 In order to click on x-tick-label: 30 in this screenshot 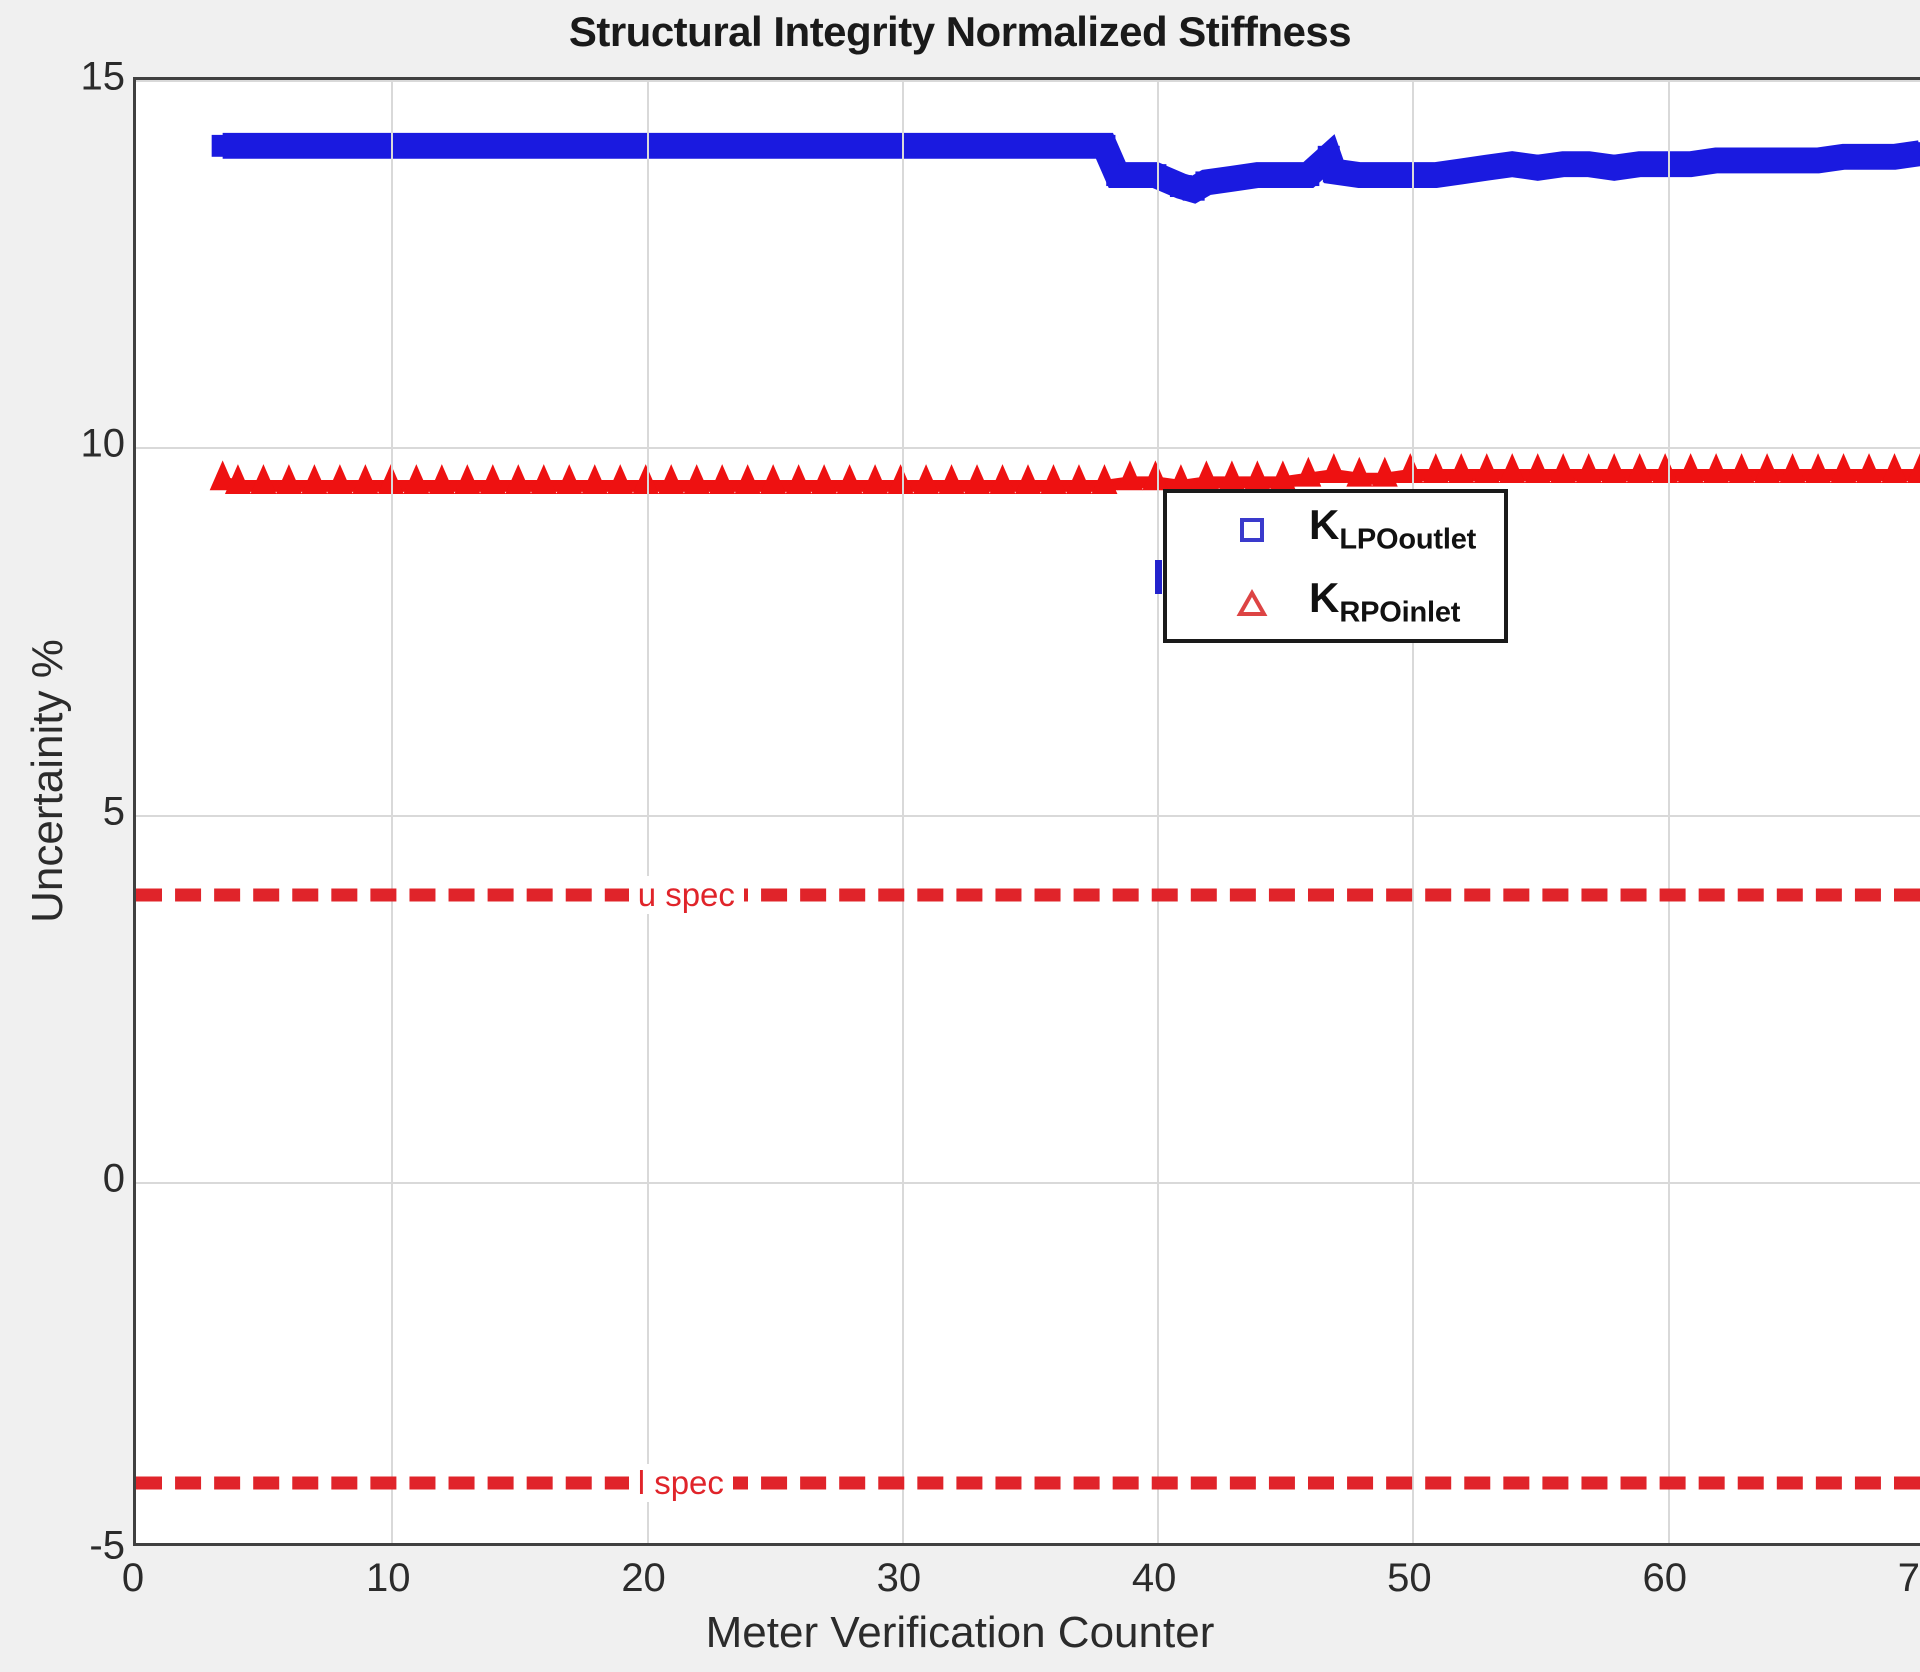, I will do `click(899, 1578)`.